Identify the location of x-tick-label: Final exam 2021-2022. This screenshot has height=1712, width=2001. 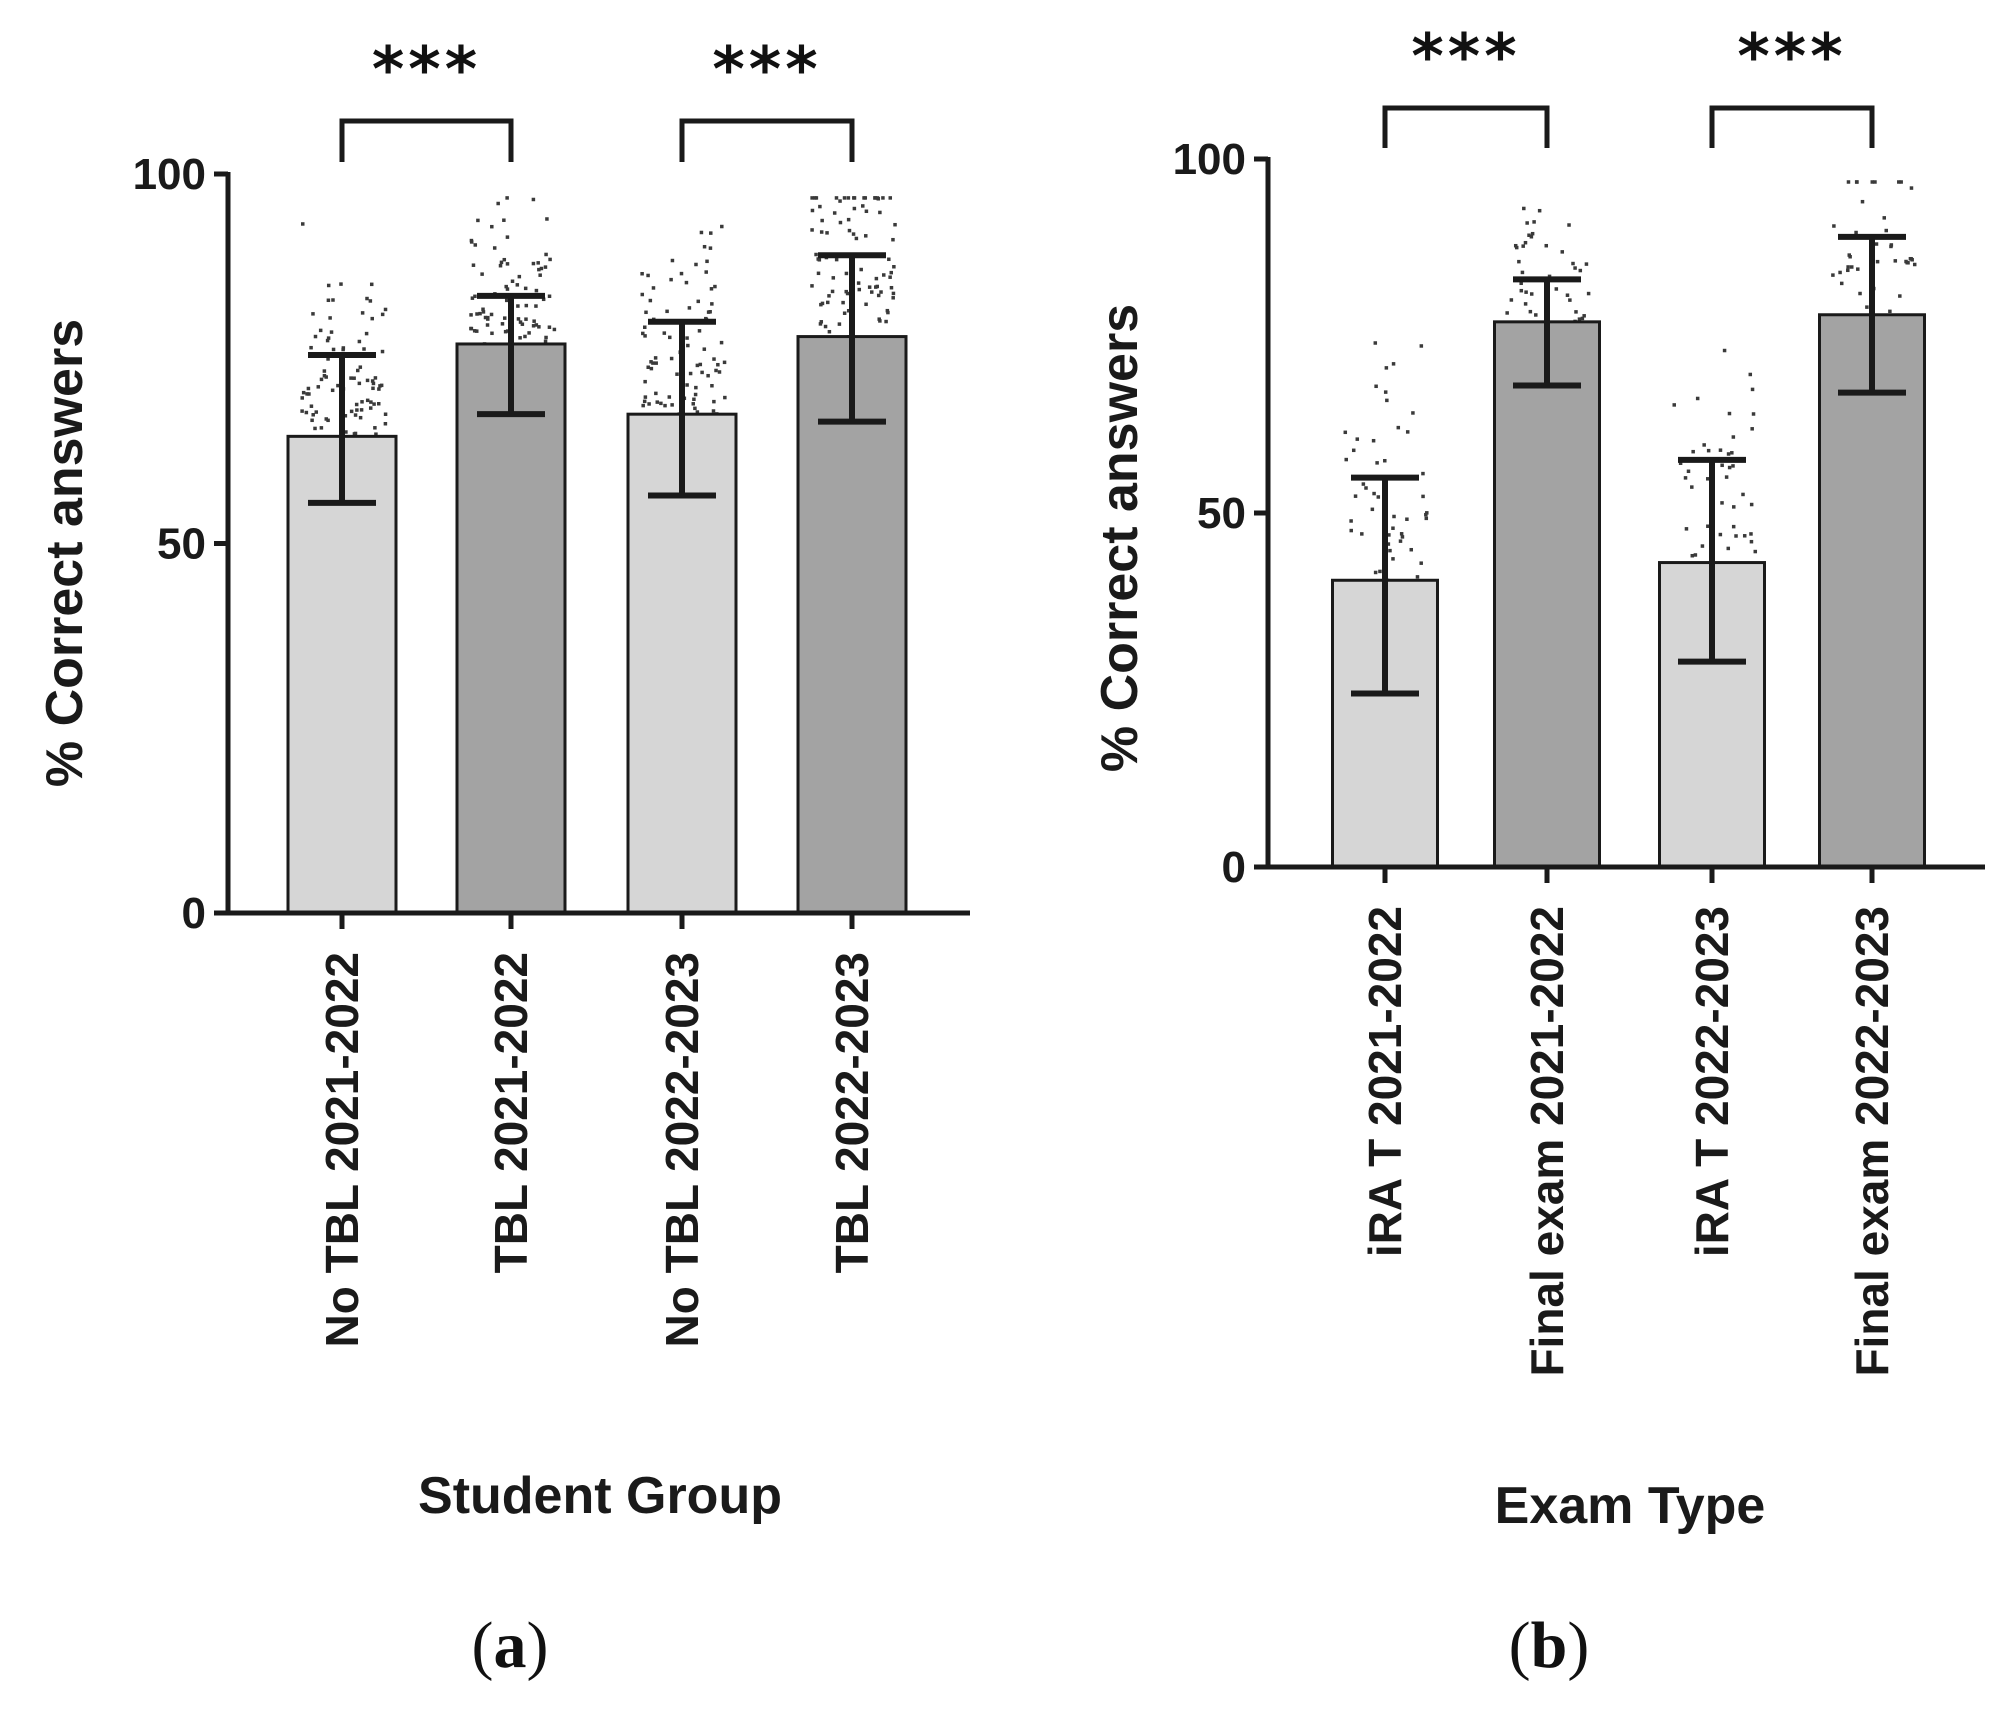
(1547, 1141).